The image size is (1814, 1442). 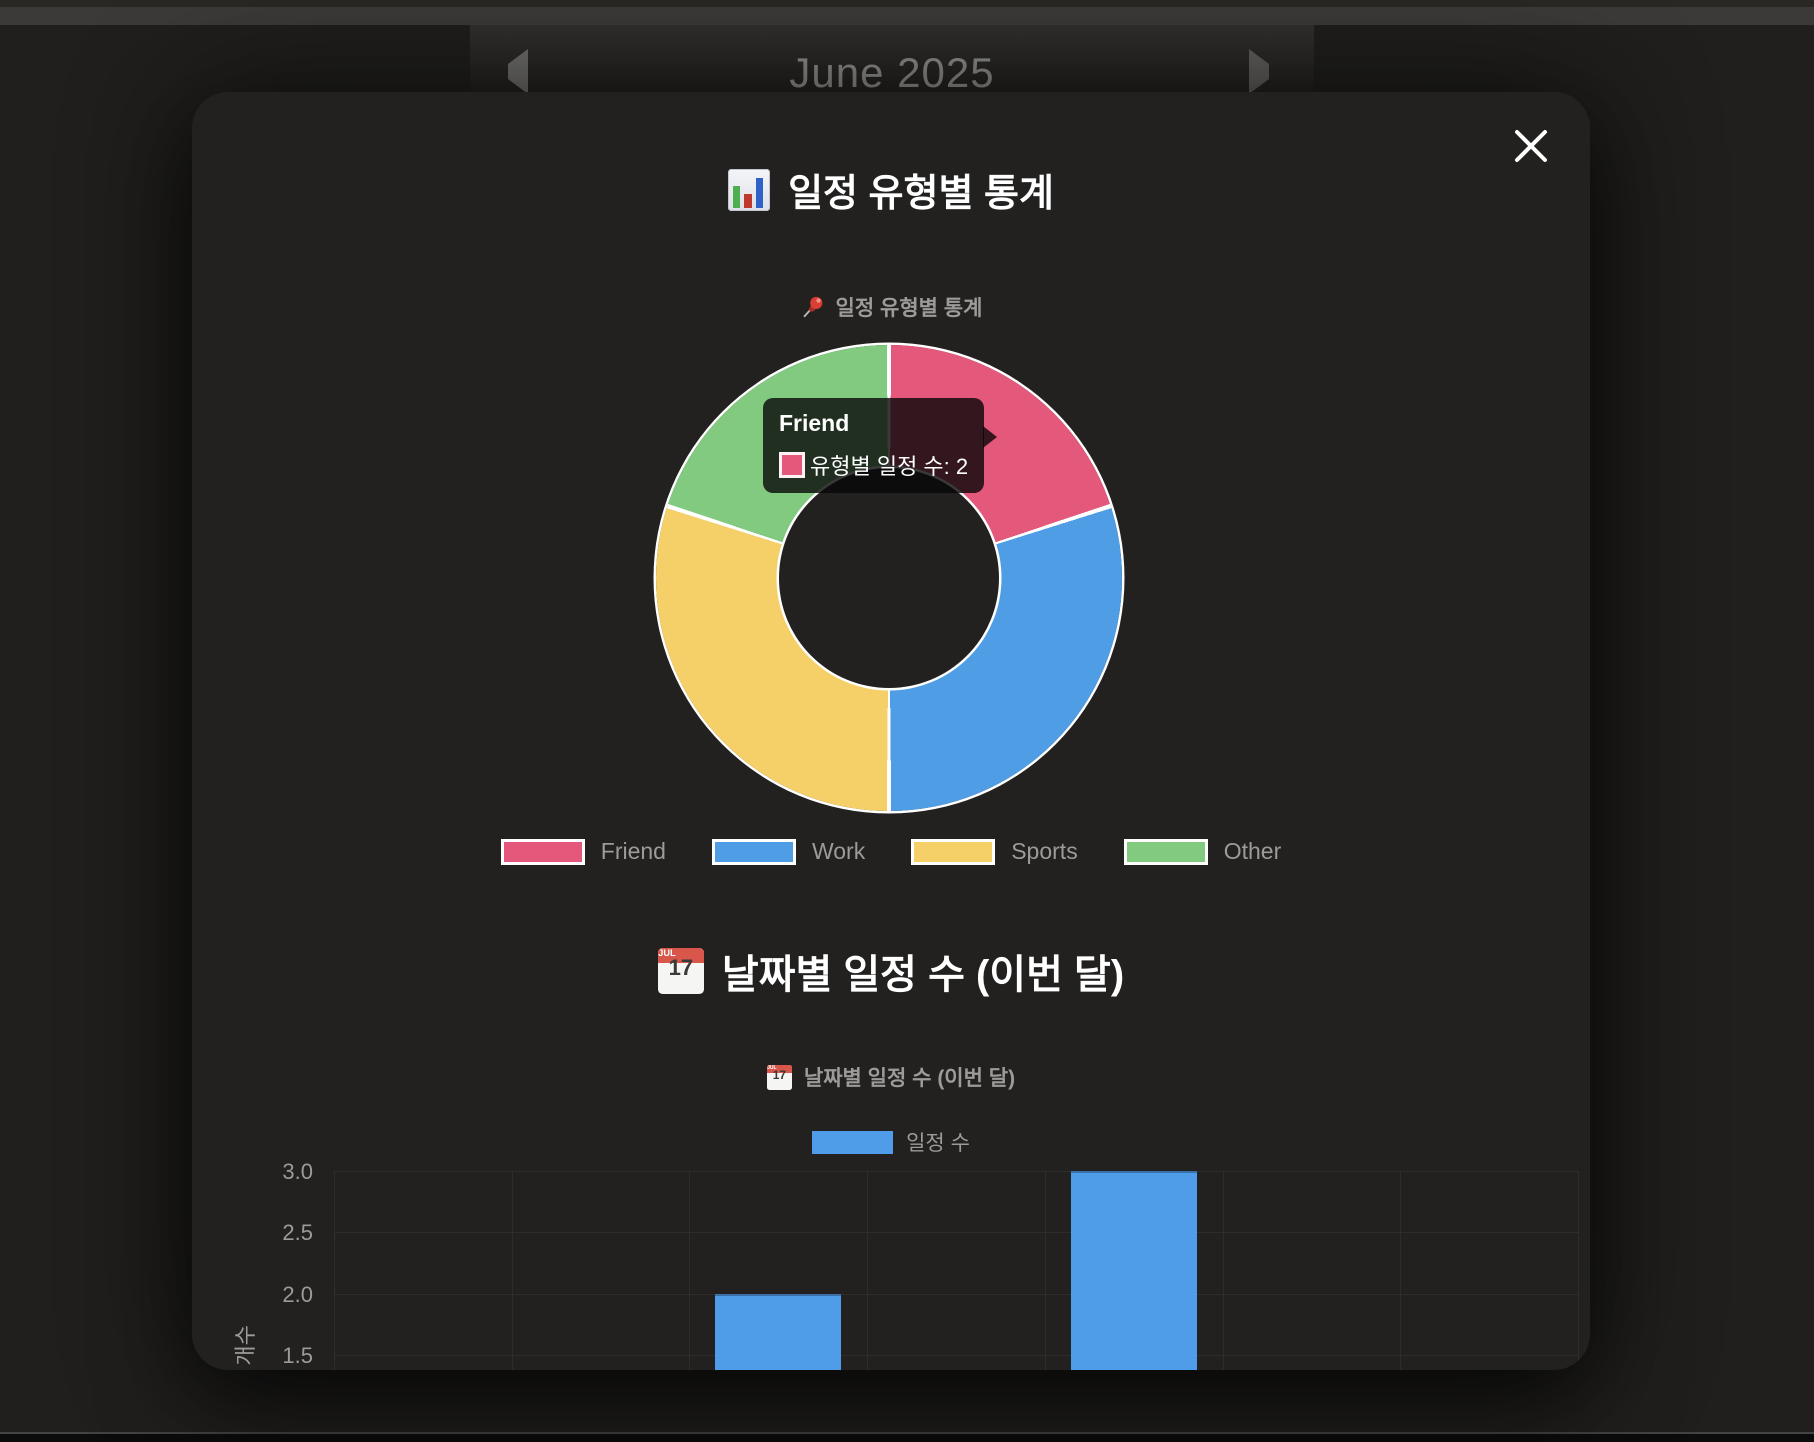 I want to click on doughnut-legend-item: Sports, so click(x=994, y=851).